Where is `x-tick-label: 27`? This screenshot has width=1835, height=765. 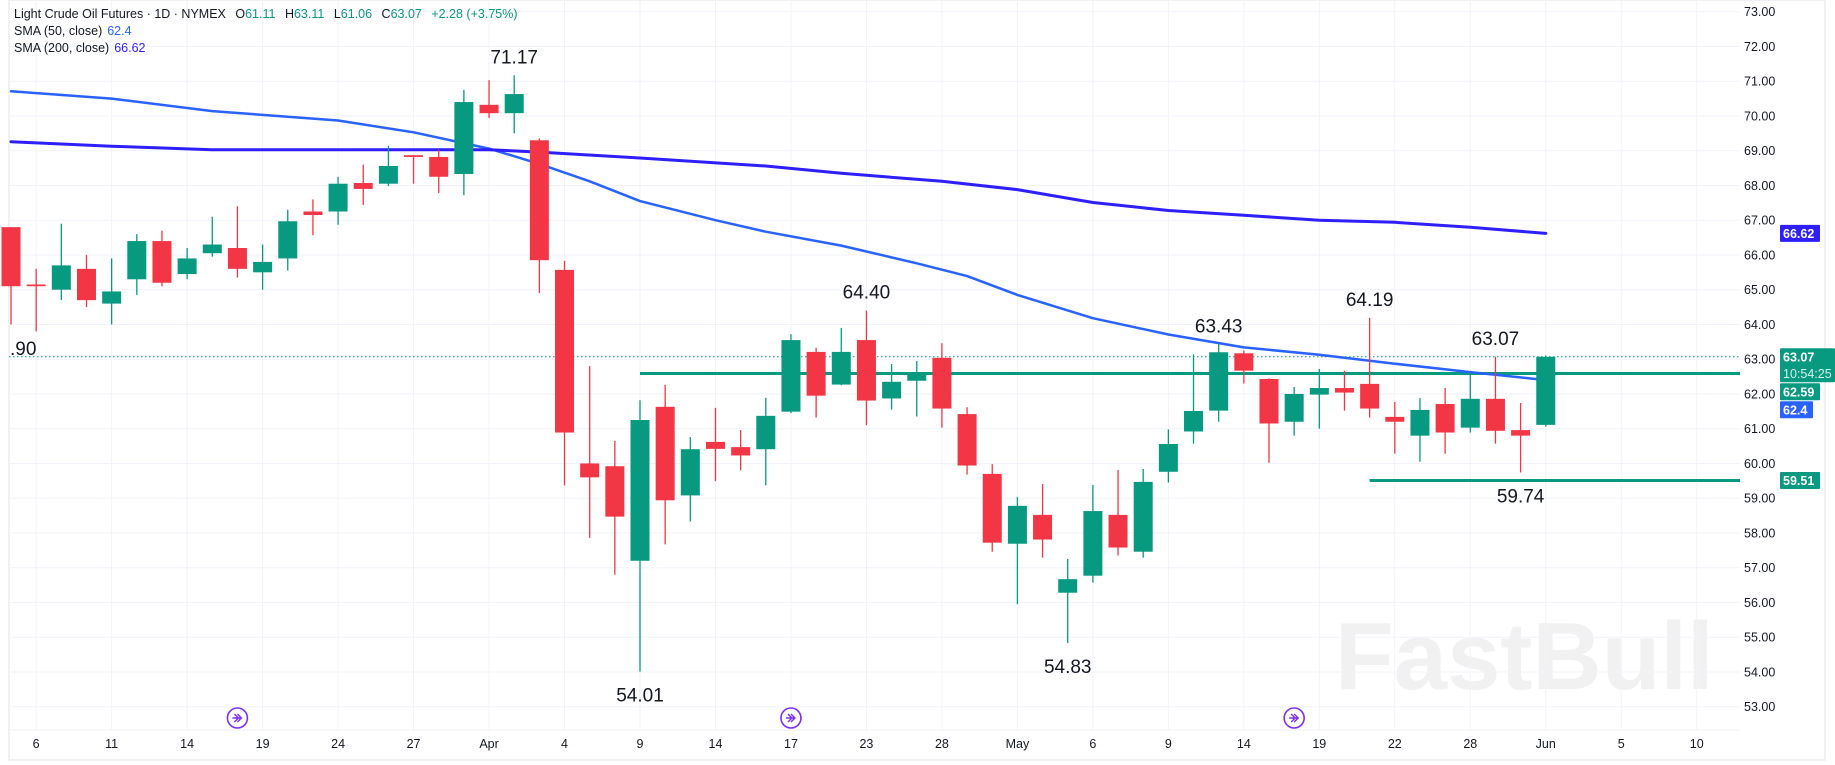 x-tick-label: 27 is located at coordinates (414, 744).